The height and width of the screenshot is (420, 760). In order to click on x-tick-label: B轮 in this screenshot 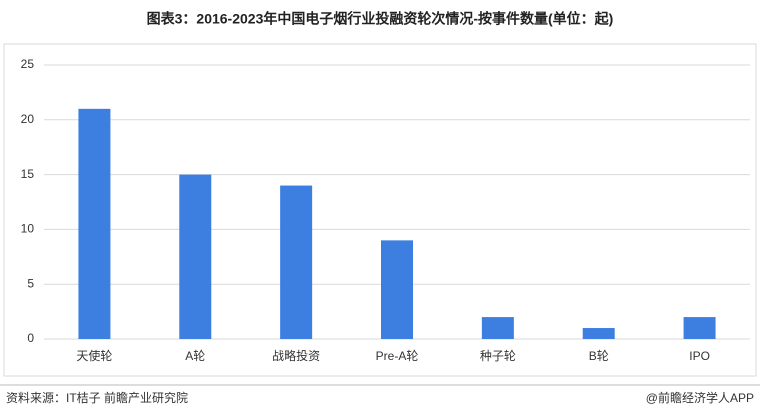, I will do `click(599, 356)`.